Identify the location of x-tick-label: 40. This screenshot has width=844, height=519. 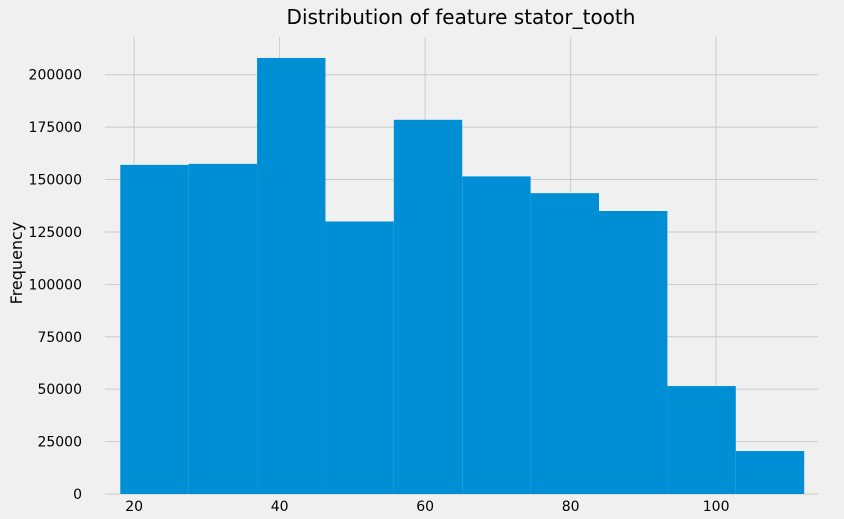
(280, 507).